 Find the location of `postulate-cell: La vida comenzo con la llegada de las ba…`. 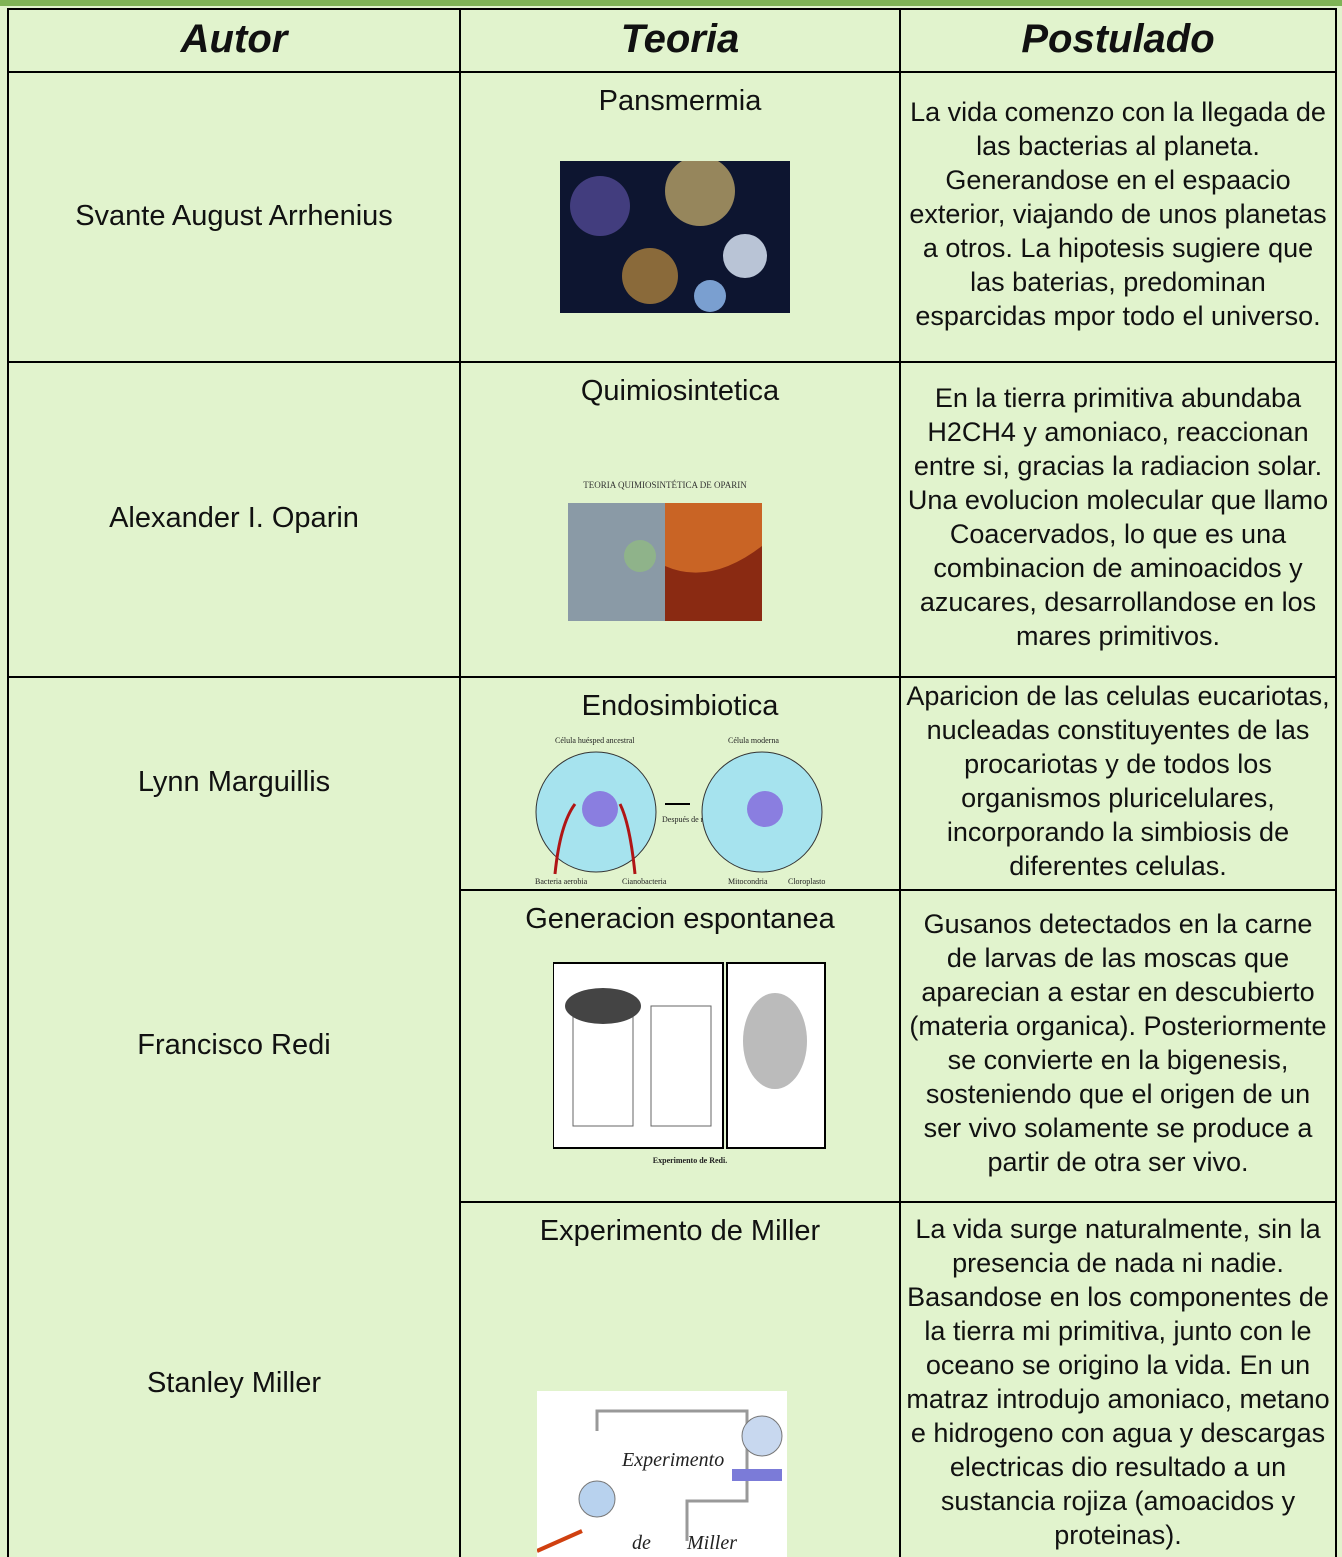

postulate-cell: La vida comenzo con la llegada de las ba… is located at coordinates (1118, 214).